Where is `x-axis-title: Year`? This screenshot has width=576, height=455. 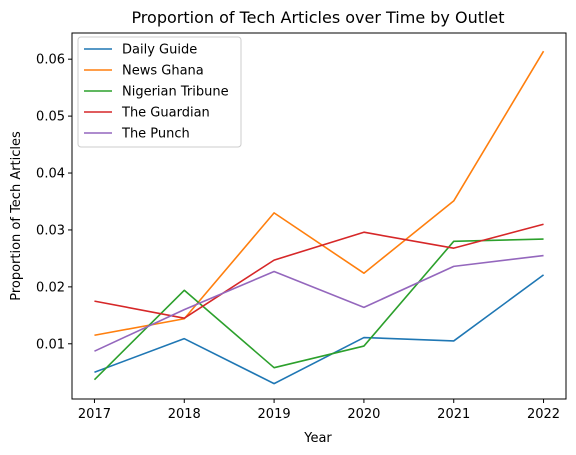
x-axis-title: Year is located at coordinates (317, 438).